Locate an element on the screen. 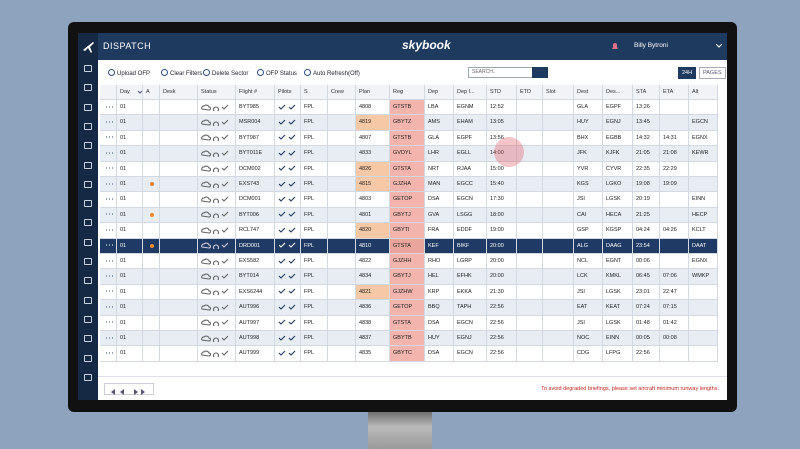 This screenshot has height=449, width=800. cell-dep-icao: TAPH is located at coordinates (470, 307).